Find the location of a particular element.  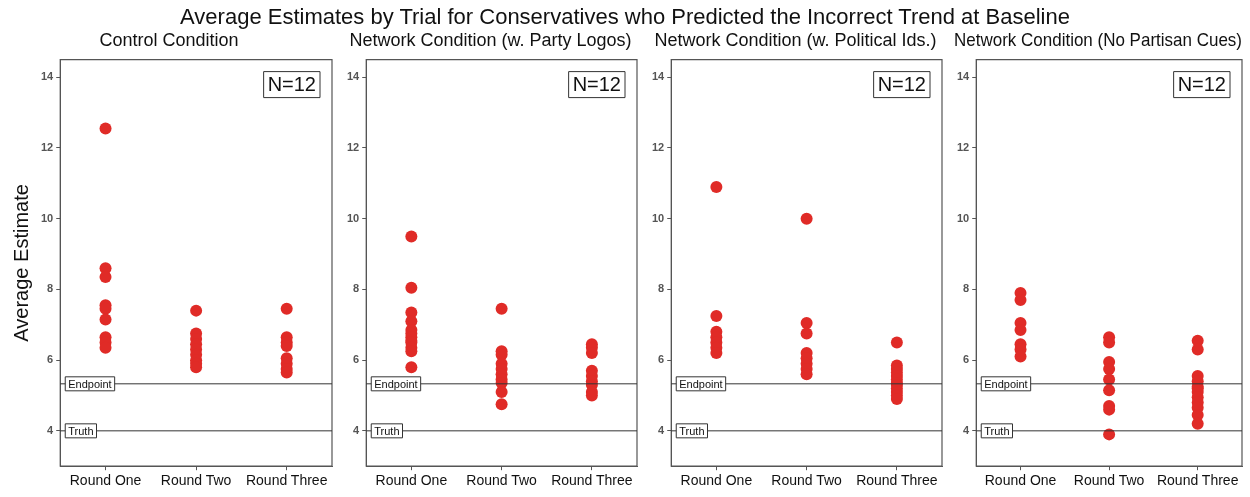

y-axis-title: Average Estimate is located at coordinates (20, 263).